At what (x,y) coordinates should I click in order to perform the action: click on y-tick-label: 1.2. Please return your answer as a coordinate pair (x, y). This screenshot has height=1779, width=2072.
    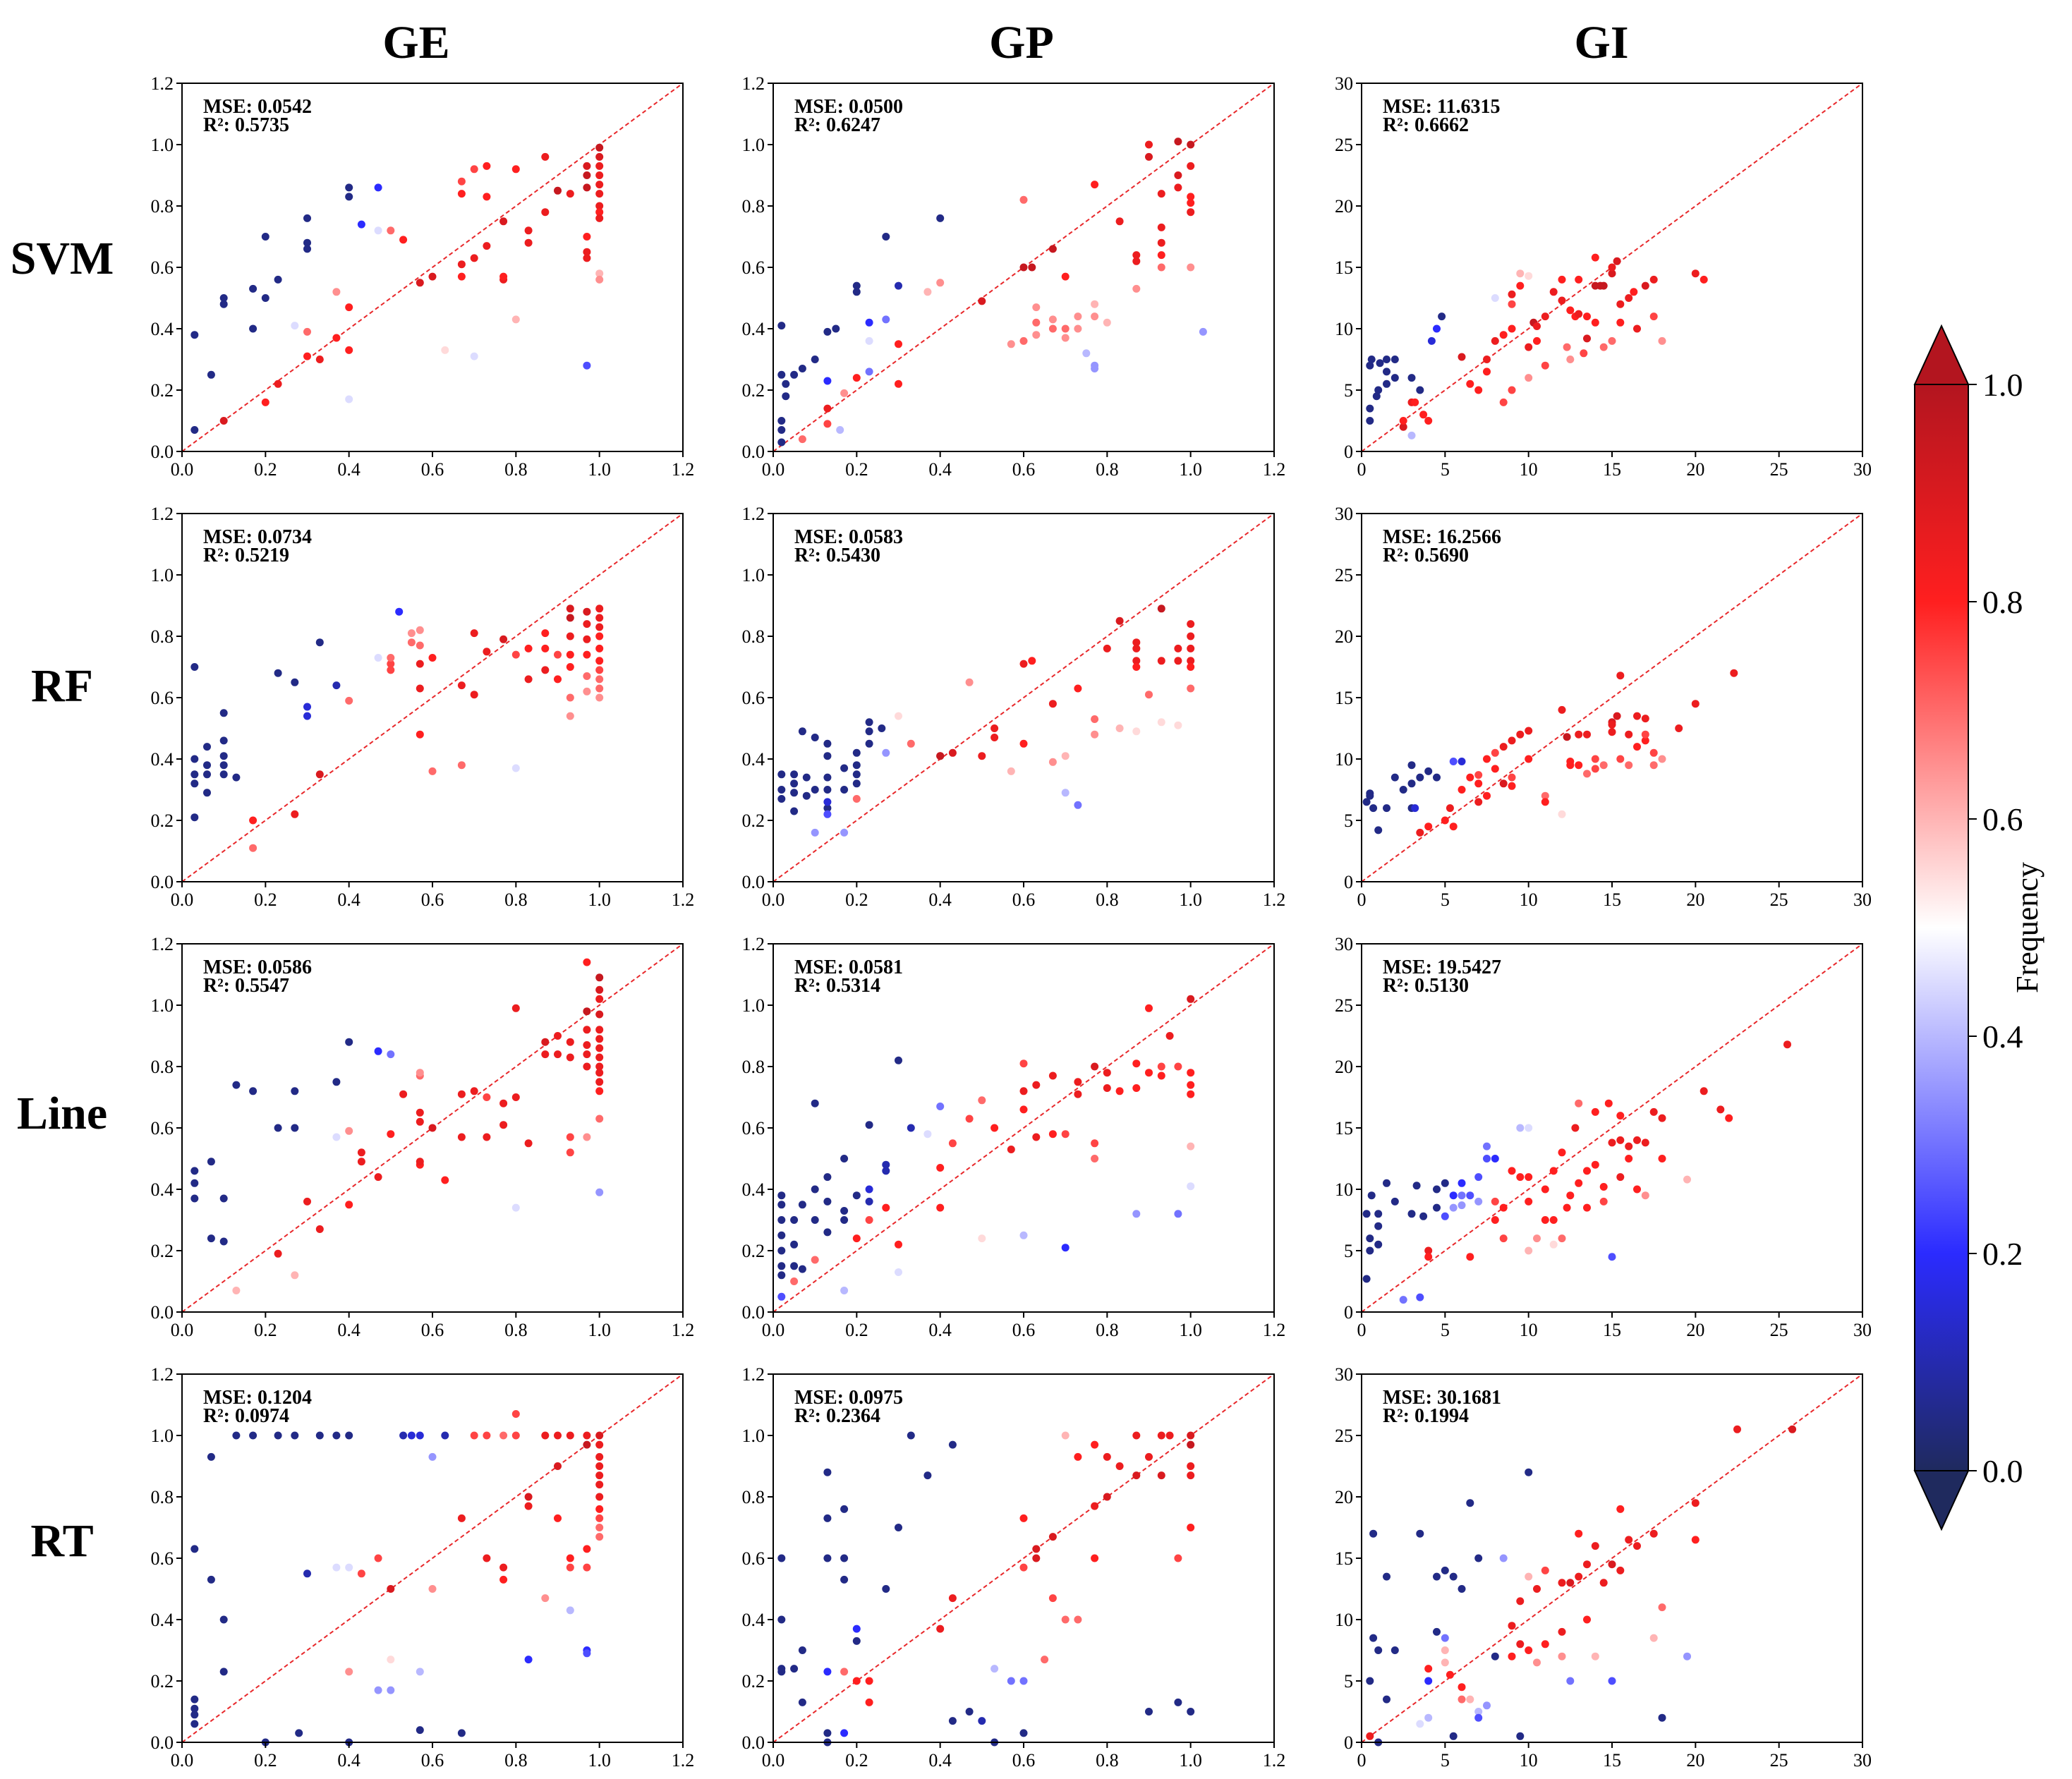
    Looking at the image, I should click on (162, 1374).